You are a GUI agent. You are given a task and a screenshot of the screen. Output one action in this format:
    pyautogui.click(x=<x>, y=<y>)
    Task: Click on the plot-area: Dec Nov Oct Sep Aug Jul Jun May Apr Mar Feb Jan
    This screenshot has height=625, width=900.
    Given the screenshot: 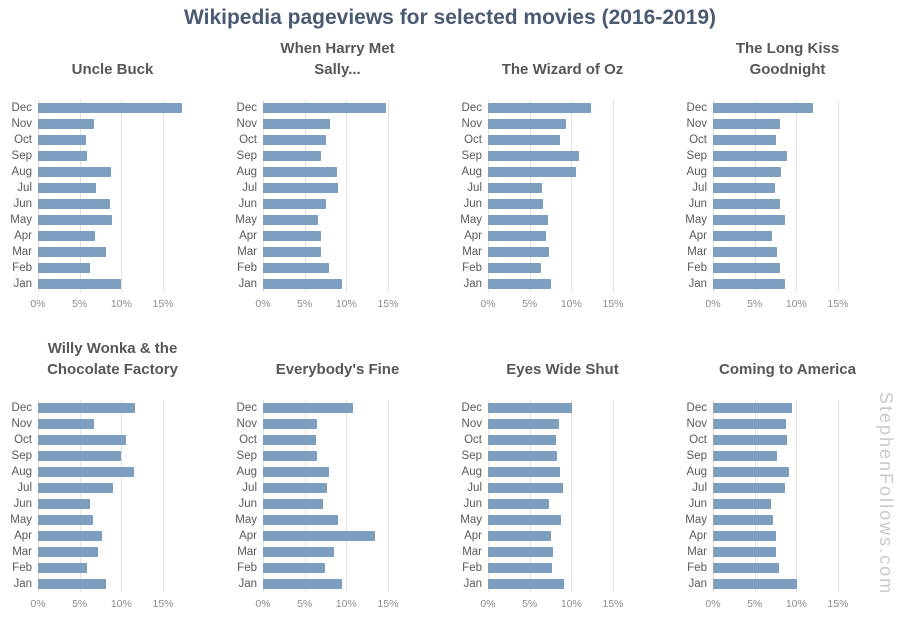 What is the action you would take?
    pyautogui.click(x=562, y=496)
    